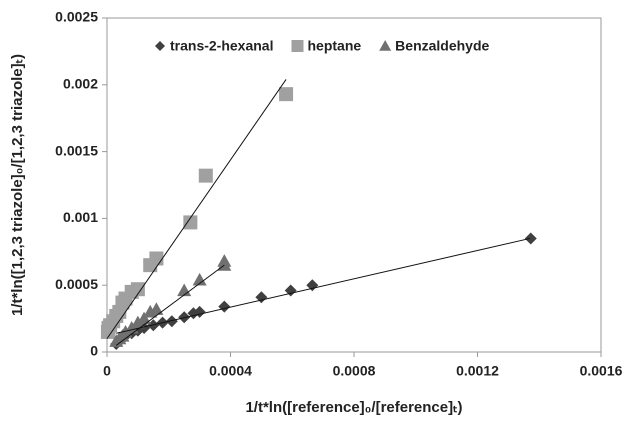 The image size is (632, 421). I want to click on x-tick-label: 0.0008, so click(354, 371).